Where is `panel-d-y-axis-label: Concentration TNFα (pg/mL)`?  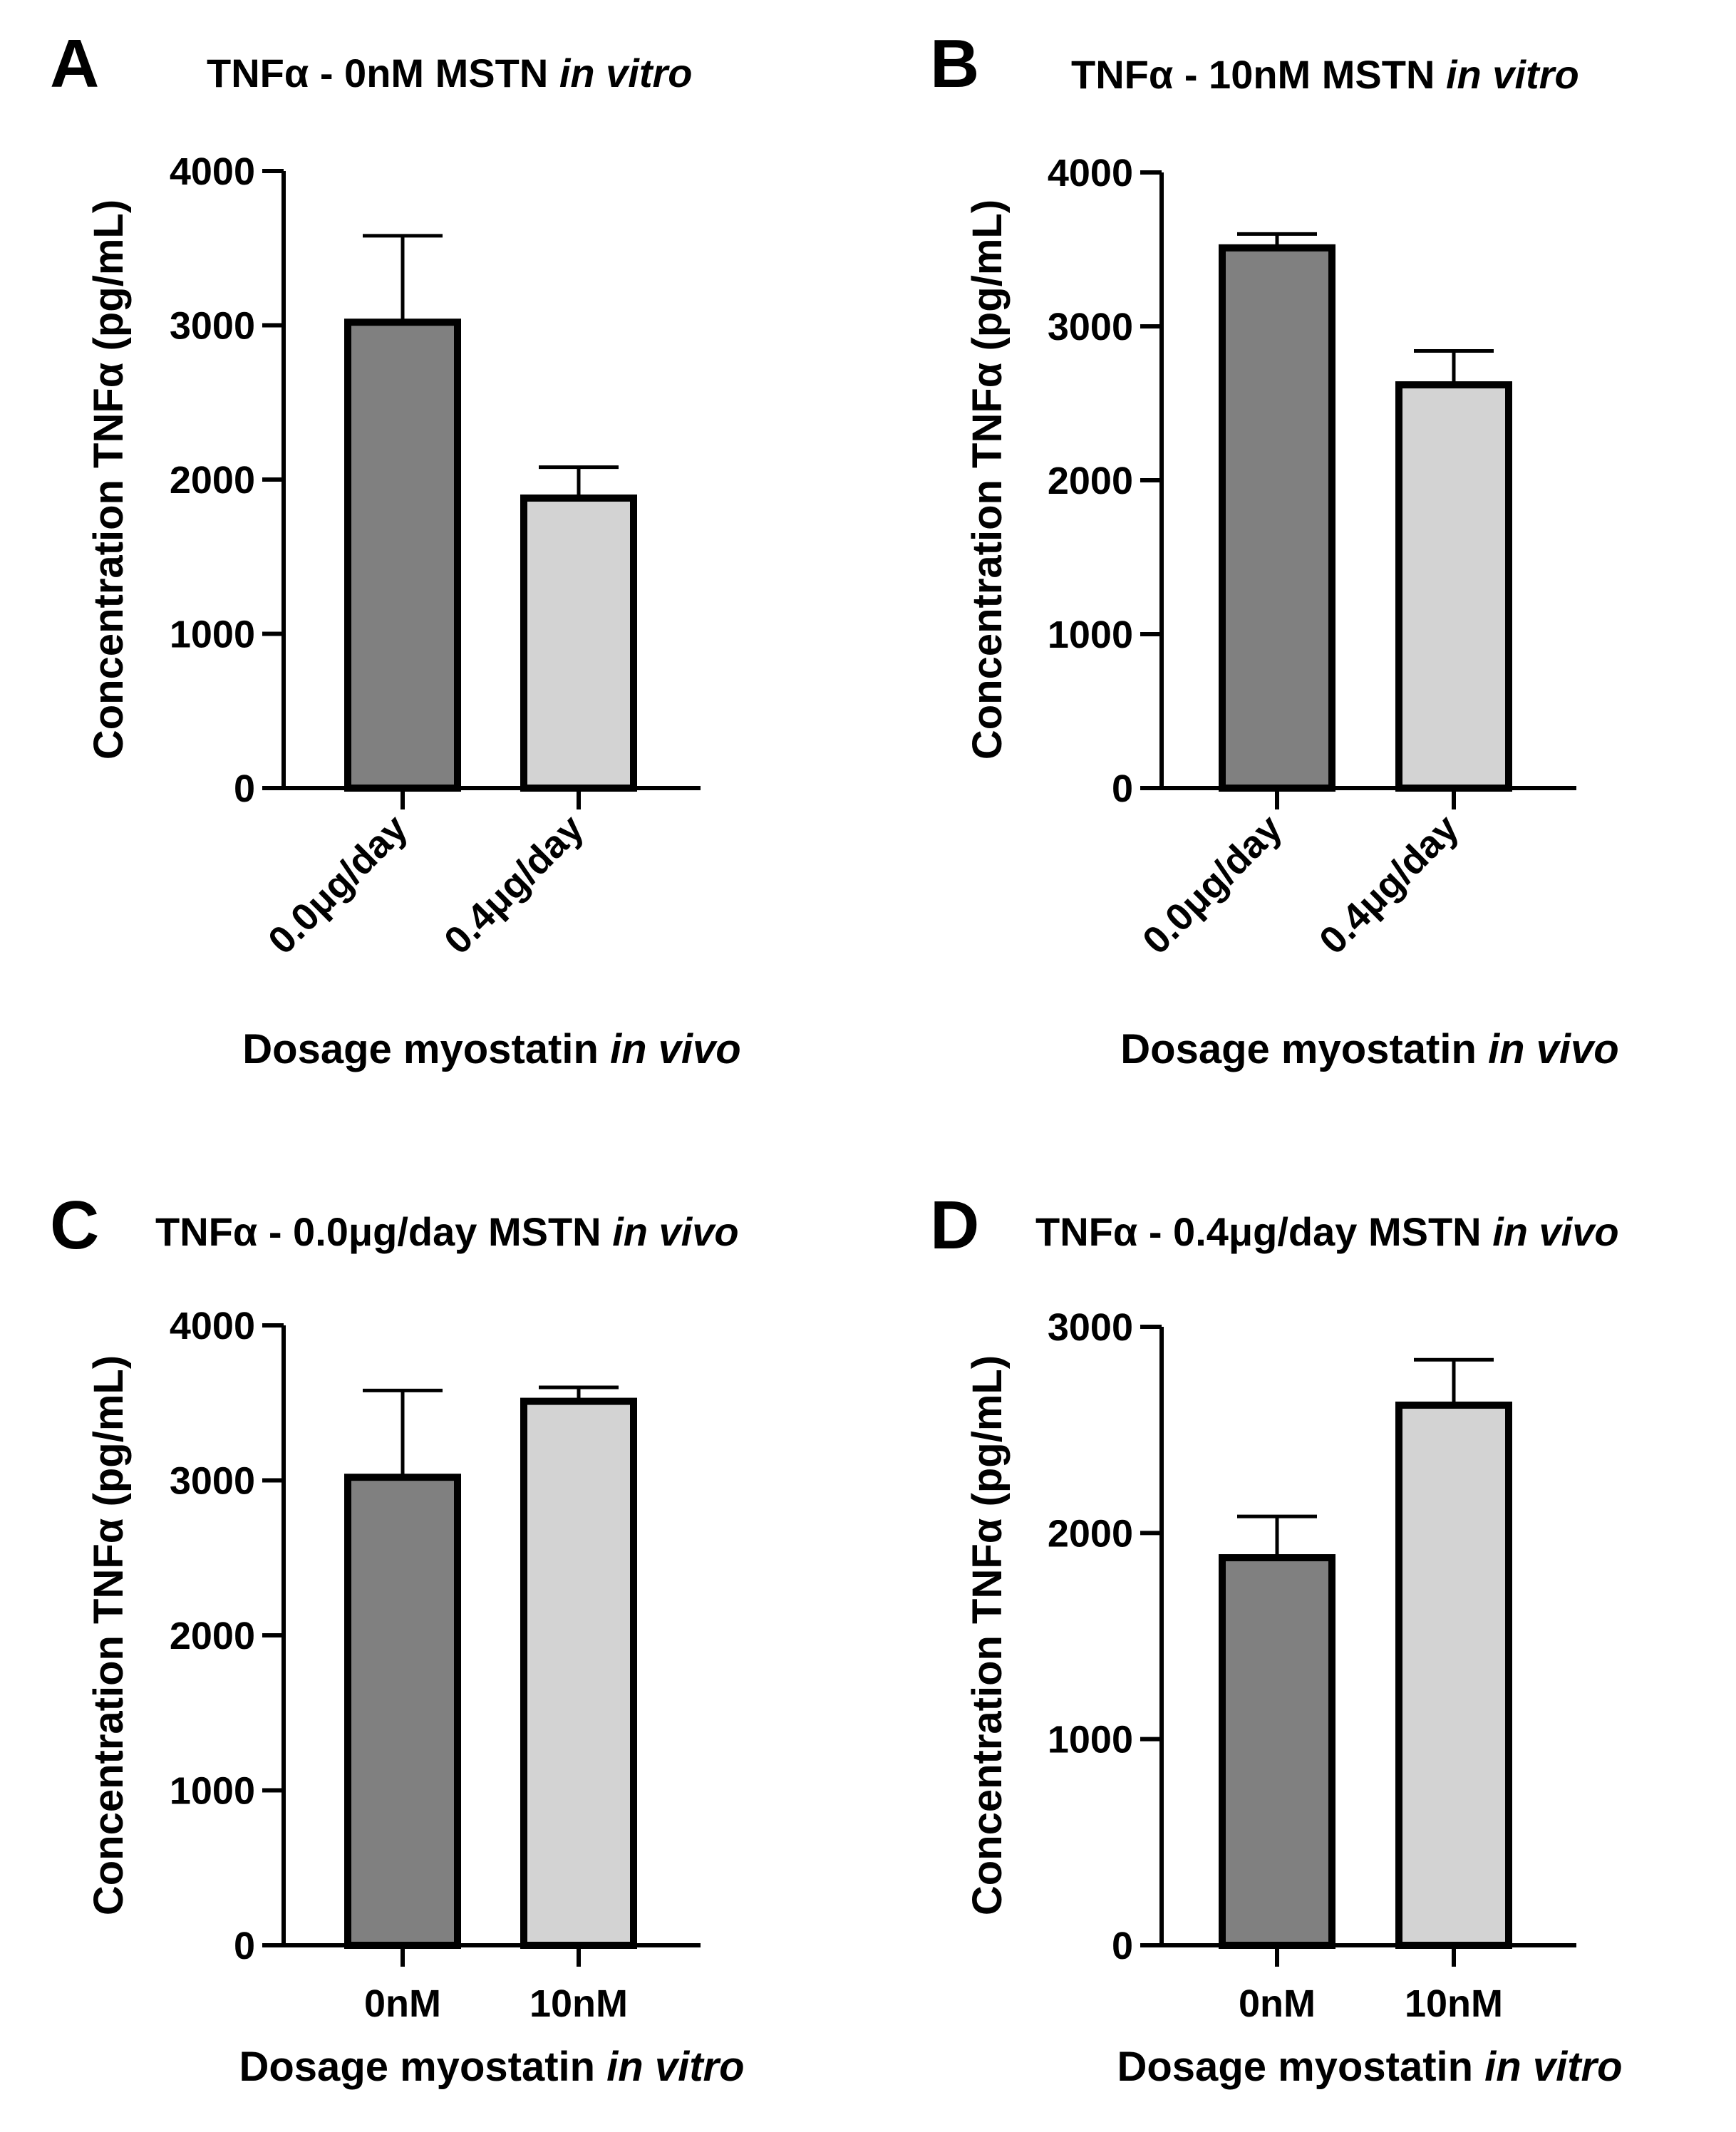
panel-d-y-axis-label: Concentration TNFα (pg/mL) is located at coordinates (988, 1635).